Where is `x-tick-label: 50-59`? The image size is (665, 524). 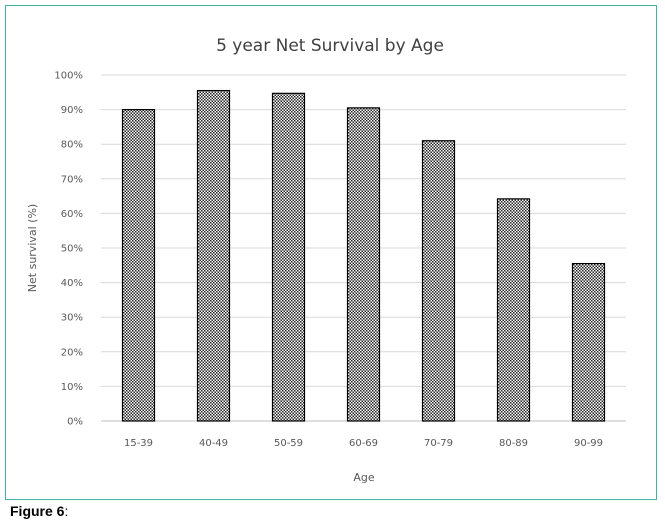 x-tick-label: 50-59 is located at coordinates (288, 443).